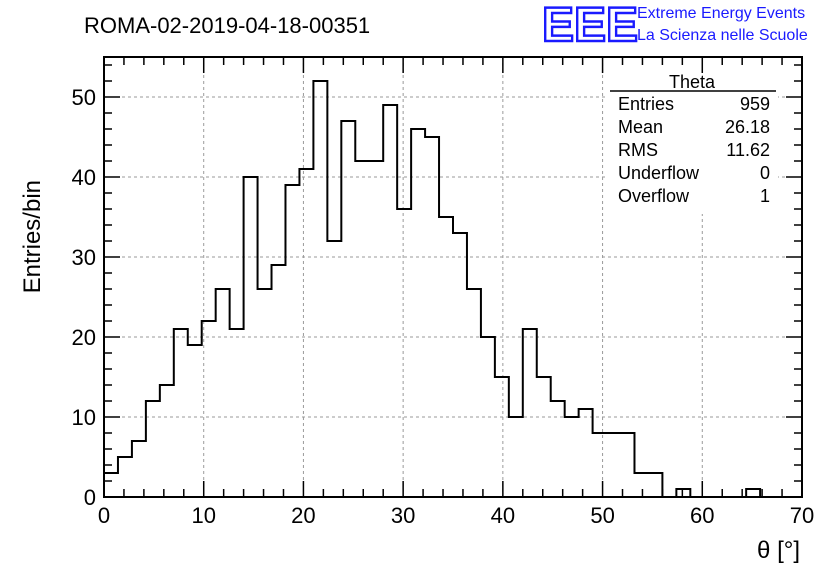 The height and width of the screenshot is (572, 836). Describe the element at coordinates (104, 515) in the screenshot. I see `x-tick-label: 0` at that location.